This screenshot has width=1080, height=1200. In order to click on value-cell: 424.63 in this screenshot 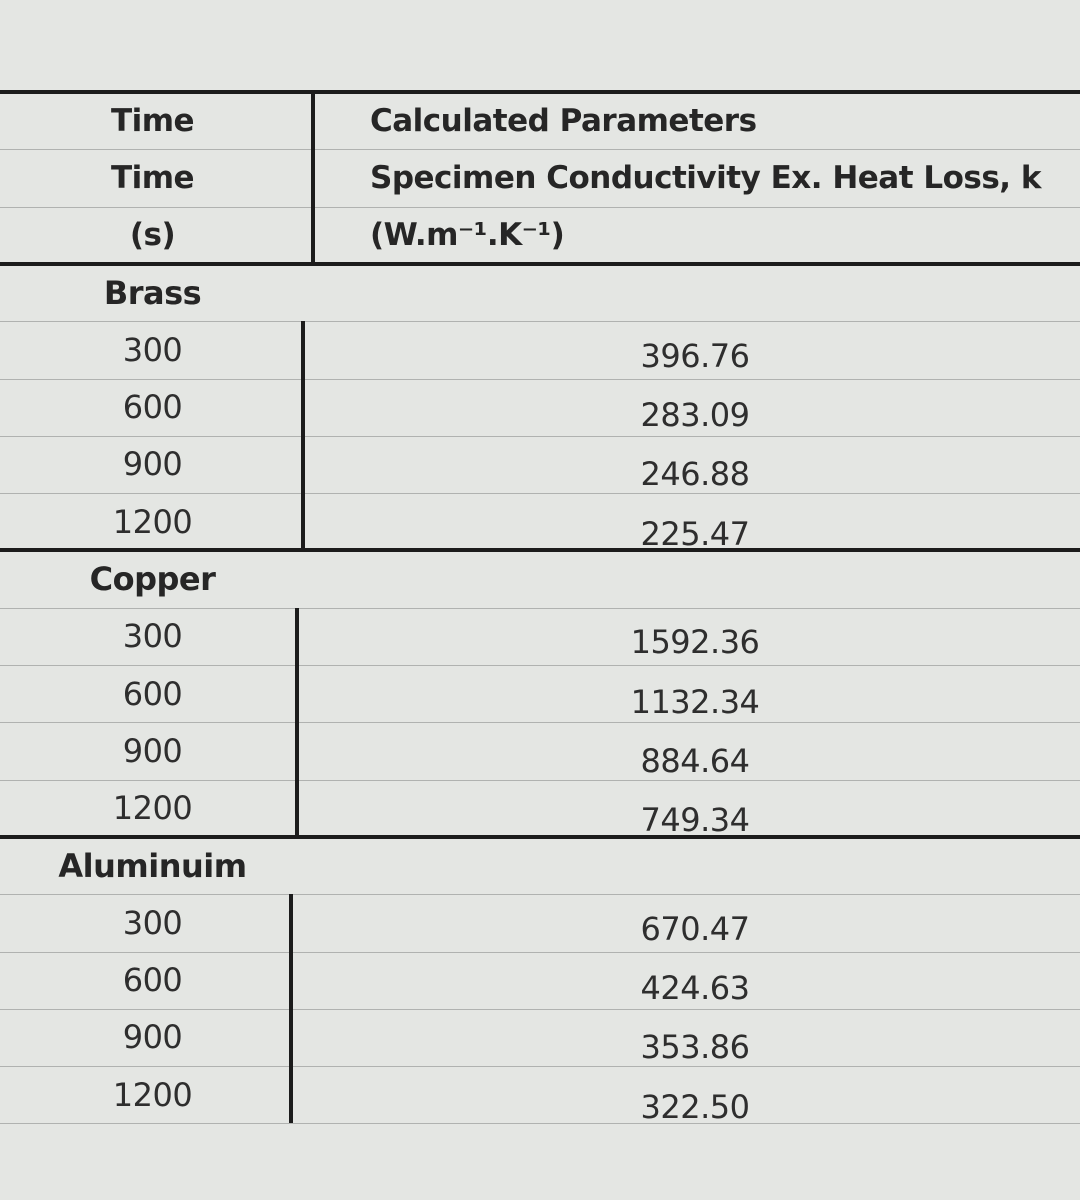, I will do `click(695, 988)`.